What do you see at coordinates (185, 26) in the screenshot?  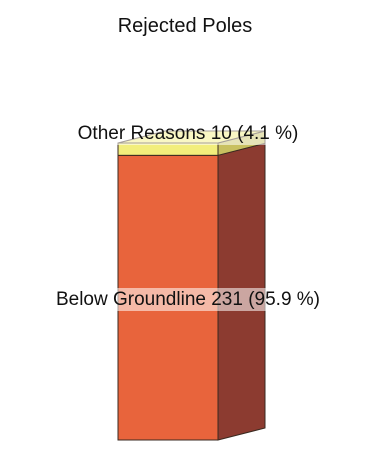 I see `chart-title: Rejected Poles` at bounding box center [185, 26].